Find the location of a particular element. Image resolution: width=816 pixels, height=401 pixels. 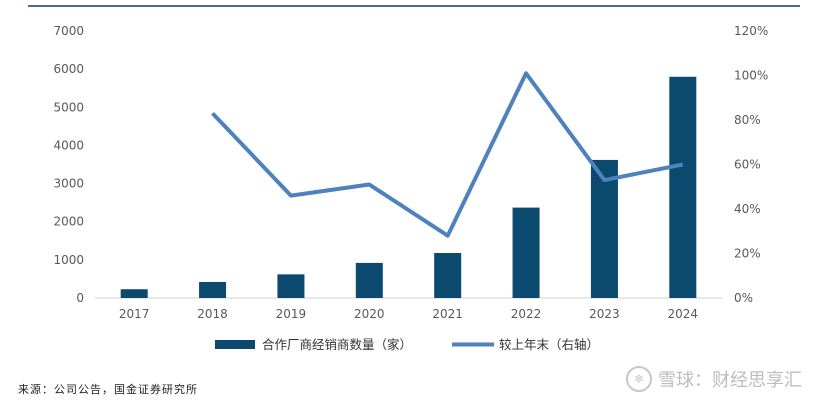

snowball-icon: ❄ is located at coordinates (639, 379).